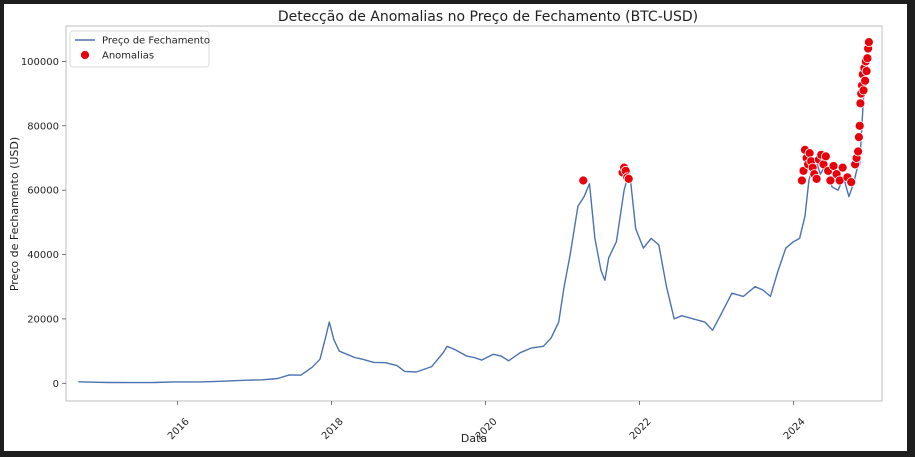  Describe the element at coordinates (333, 429) in the screenshot. I see `x-tick-label: 2018` at that location.